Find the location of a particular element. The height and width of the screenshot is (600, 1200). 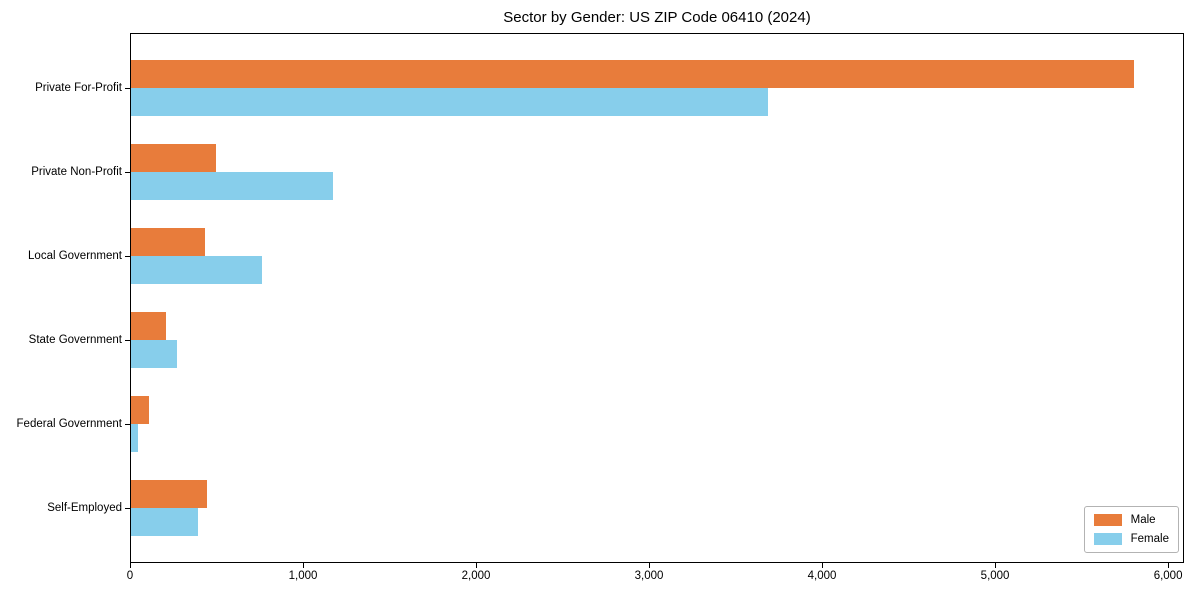

bar-male-local-government is located at coordinates (168, 241).